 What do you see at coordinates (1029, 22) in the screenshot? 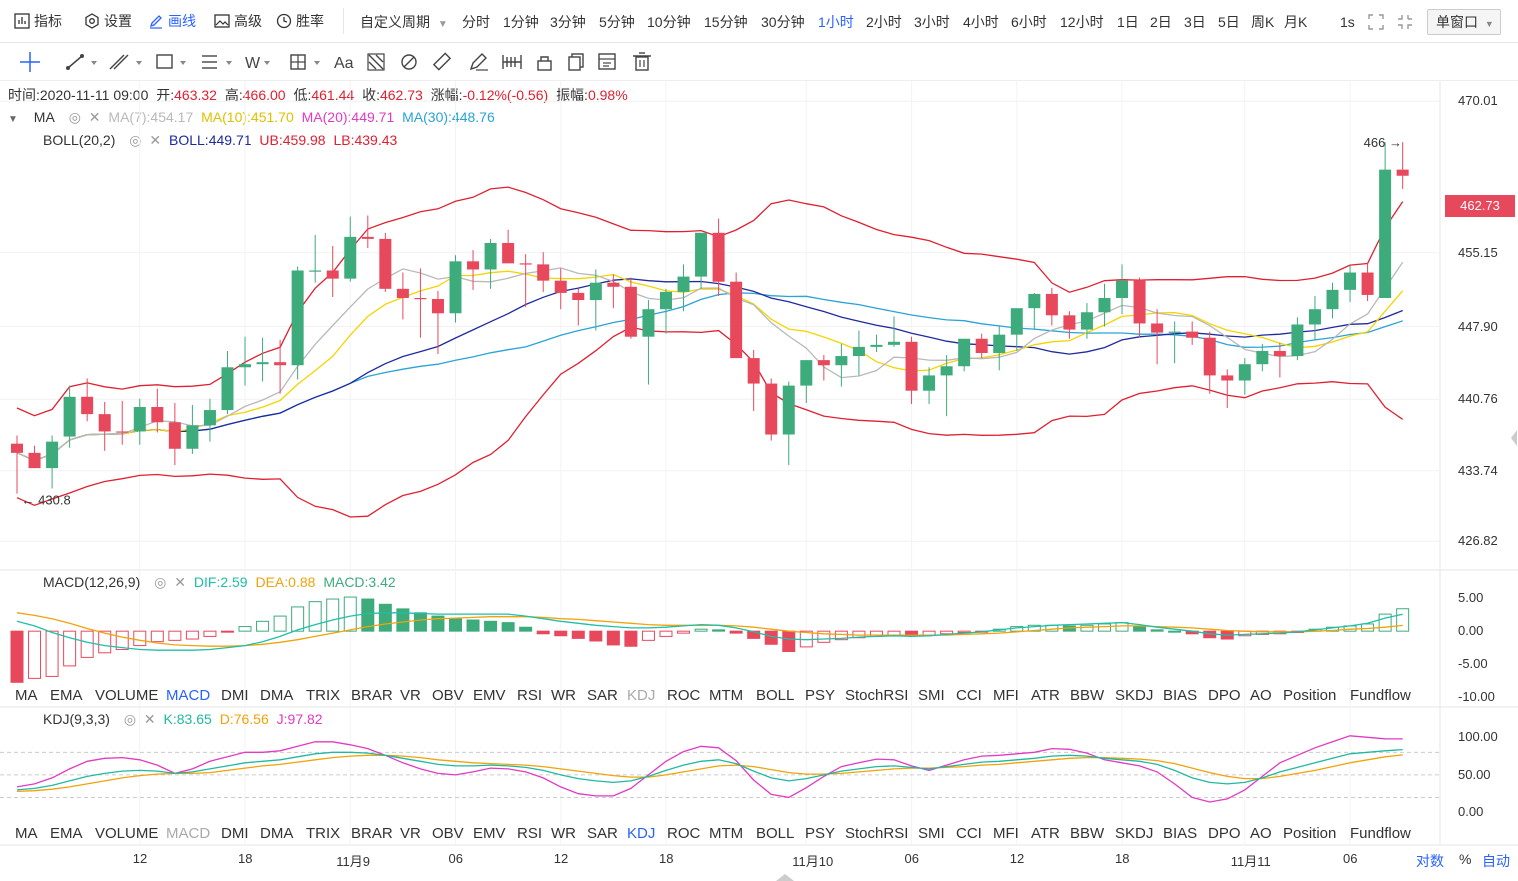
I see `period-11: 6小时` at bounding box center [1029, 22].